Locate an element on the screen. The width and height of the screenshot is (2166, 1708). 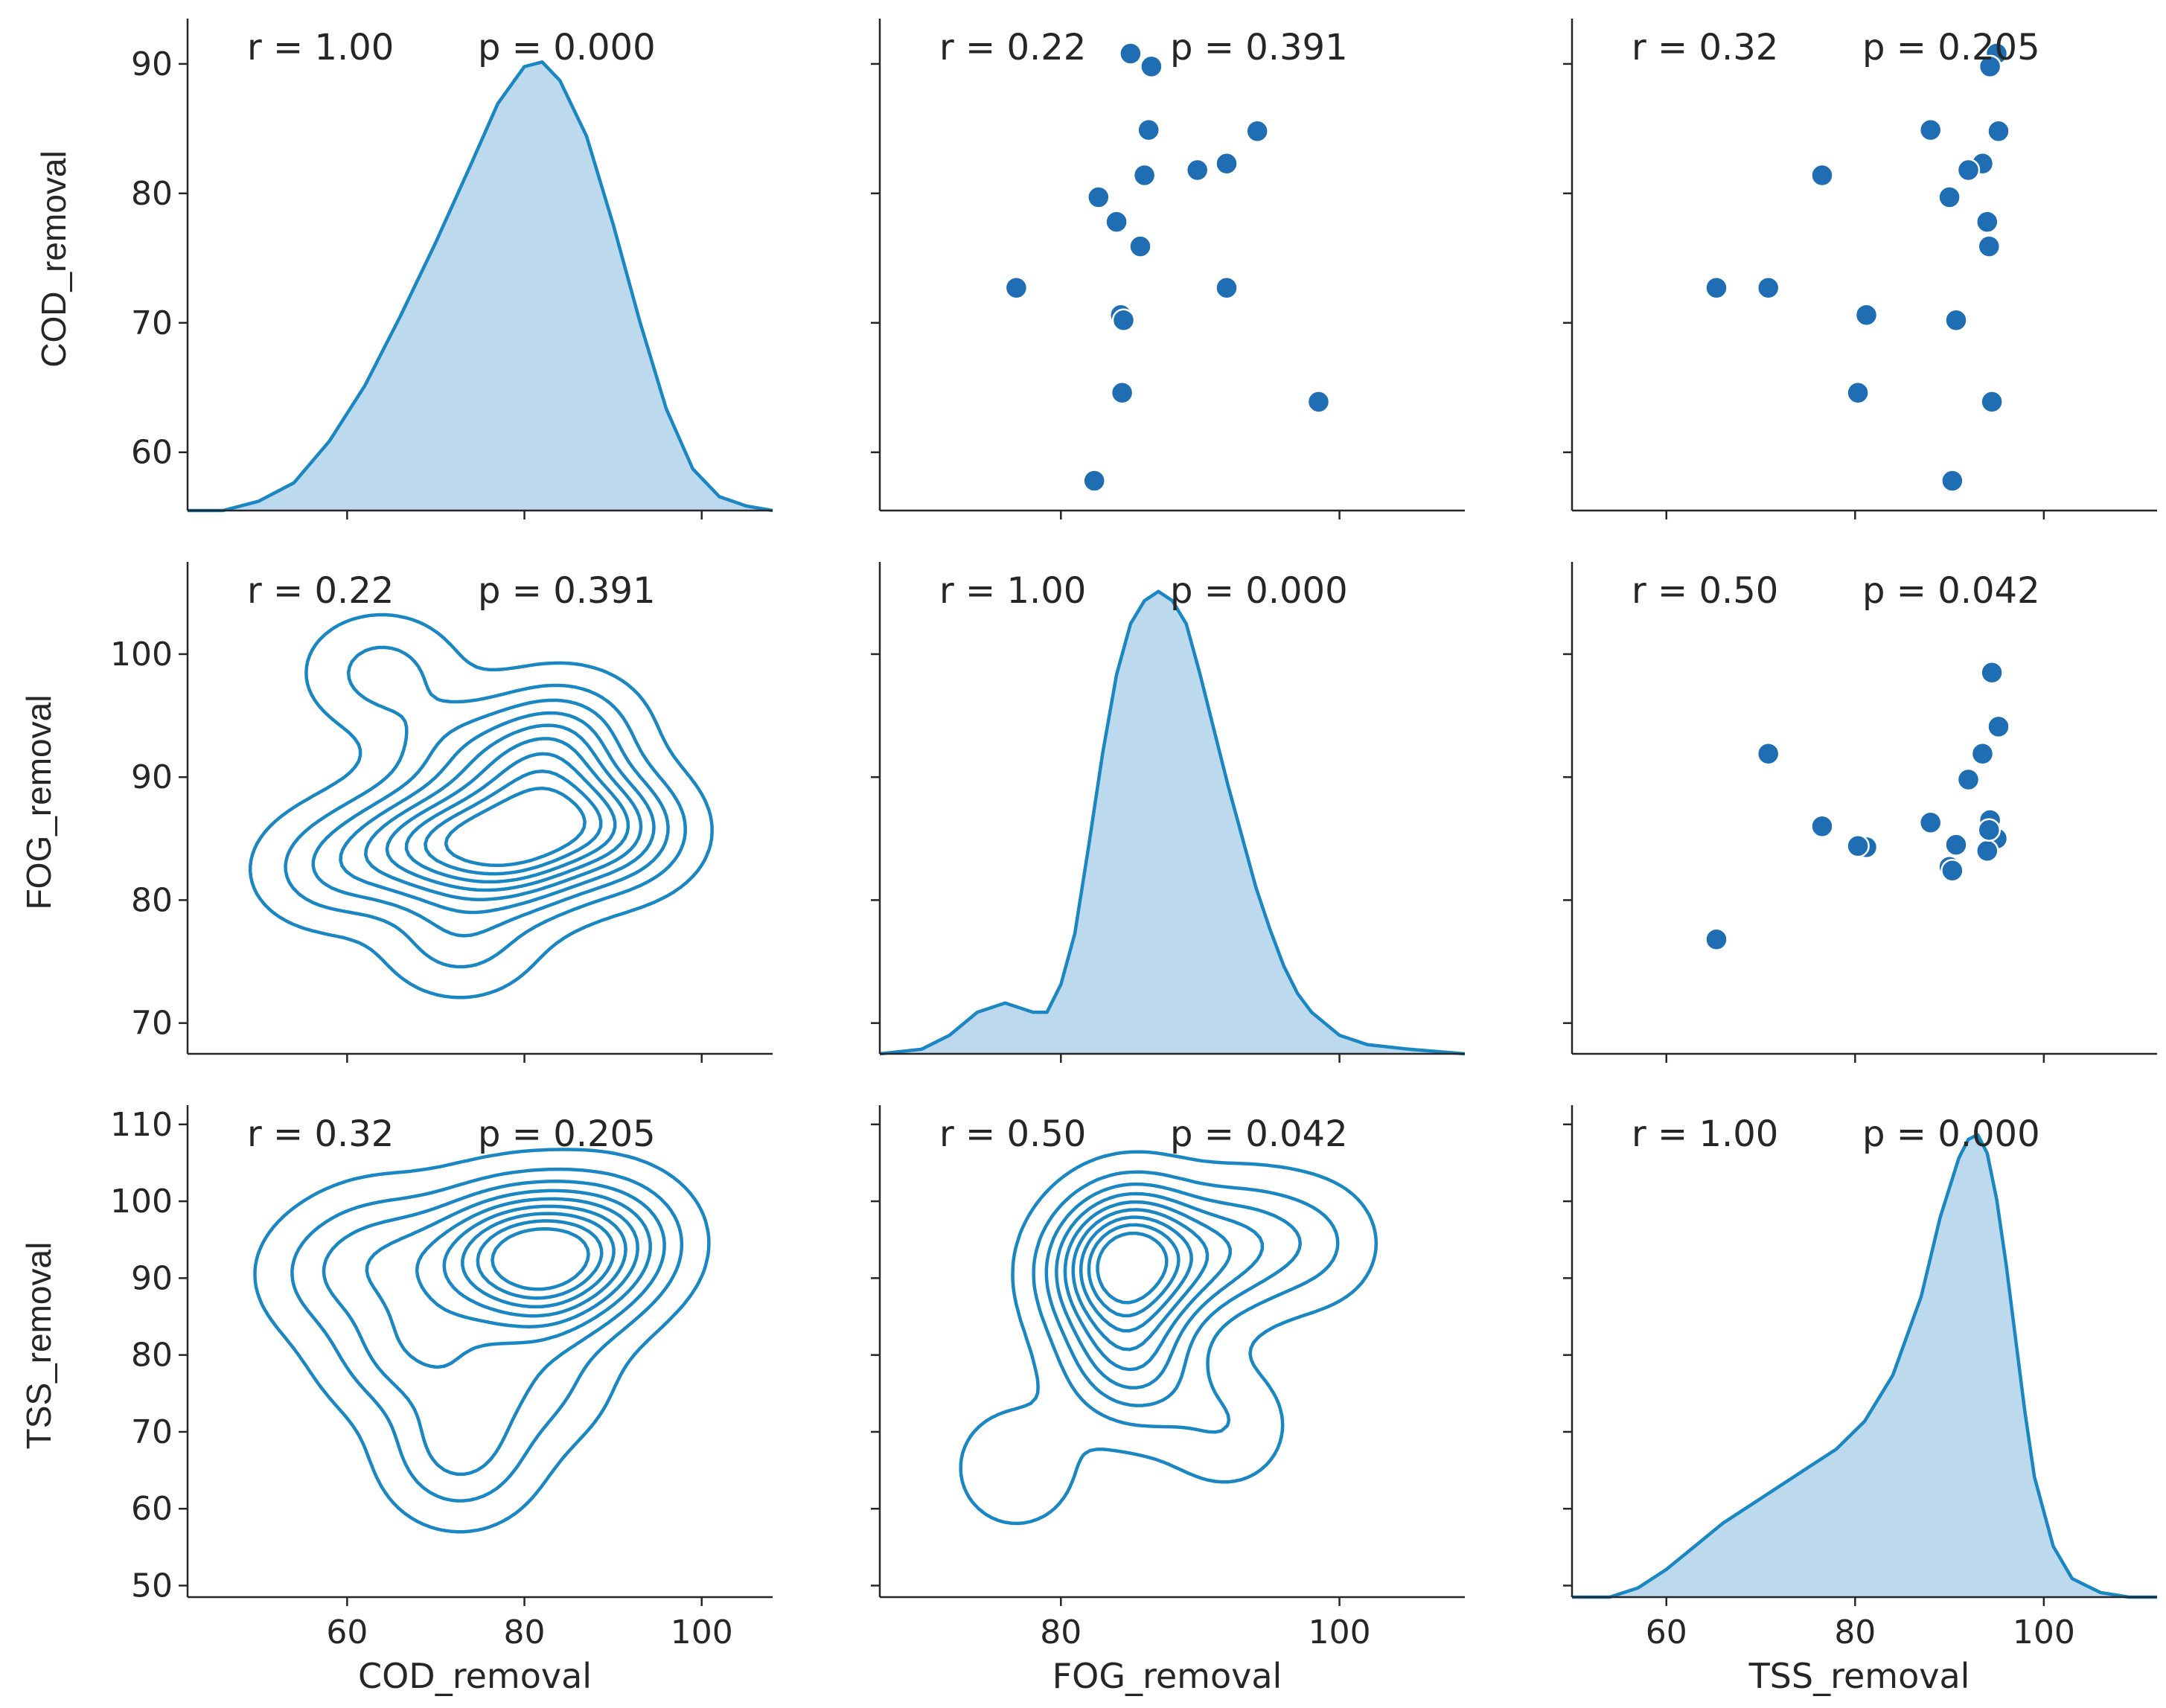
panel-r2-c1: 80 100 r = 0.50 p = 0.042 is located at coordinates (1168, 1378).